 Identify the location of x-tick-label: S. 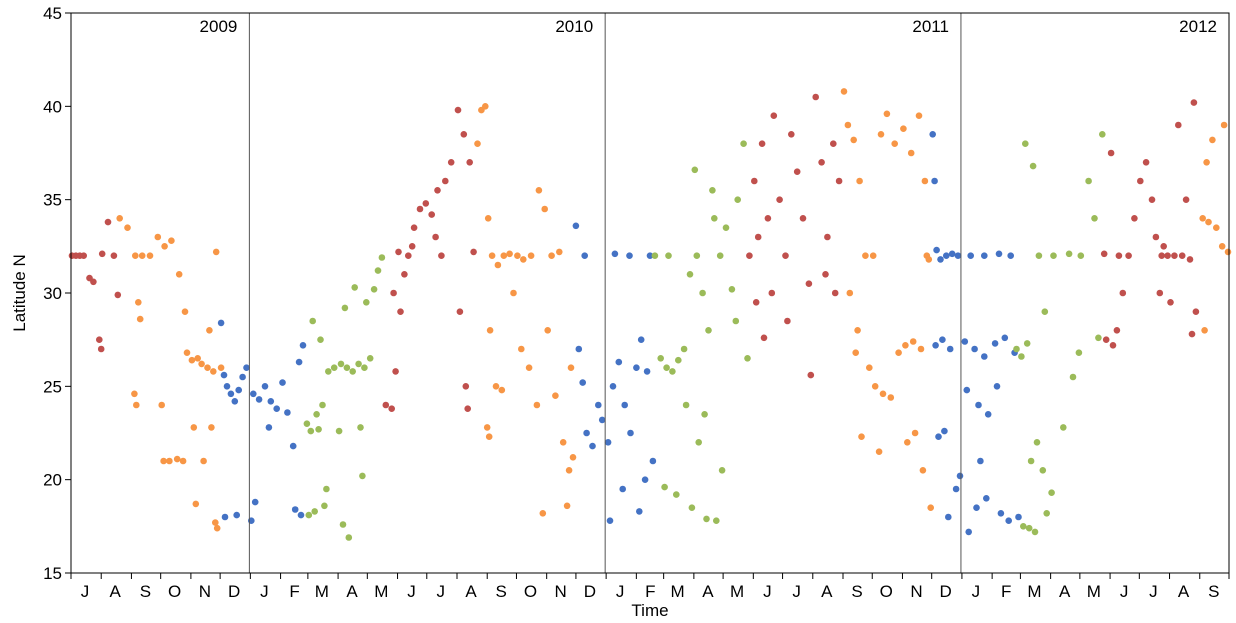
(856, 591).